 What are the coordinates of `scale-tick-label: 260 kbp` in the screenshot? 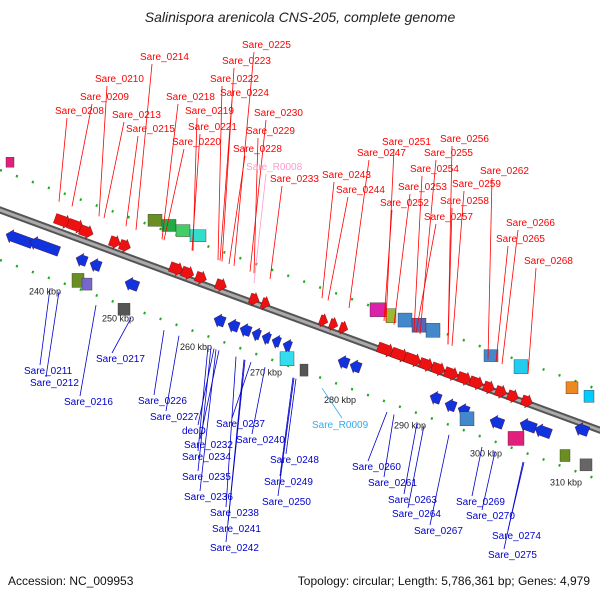 It's located at (196, 347).